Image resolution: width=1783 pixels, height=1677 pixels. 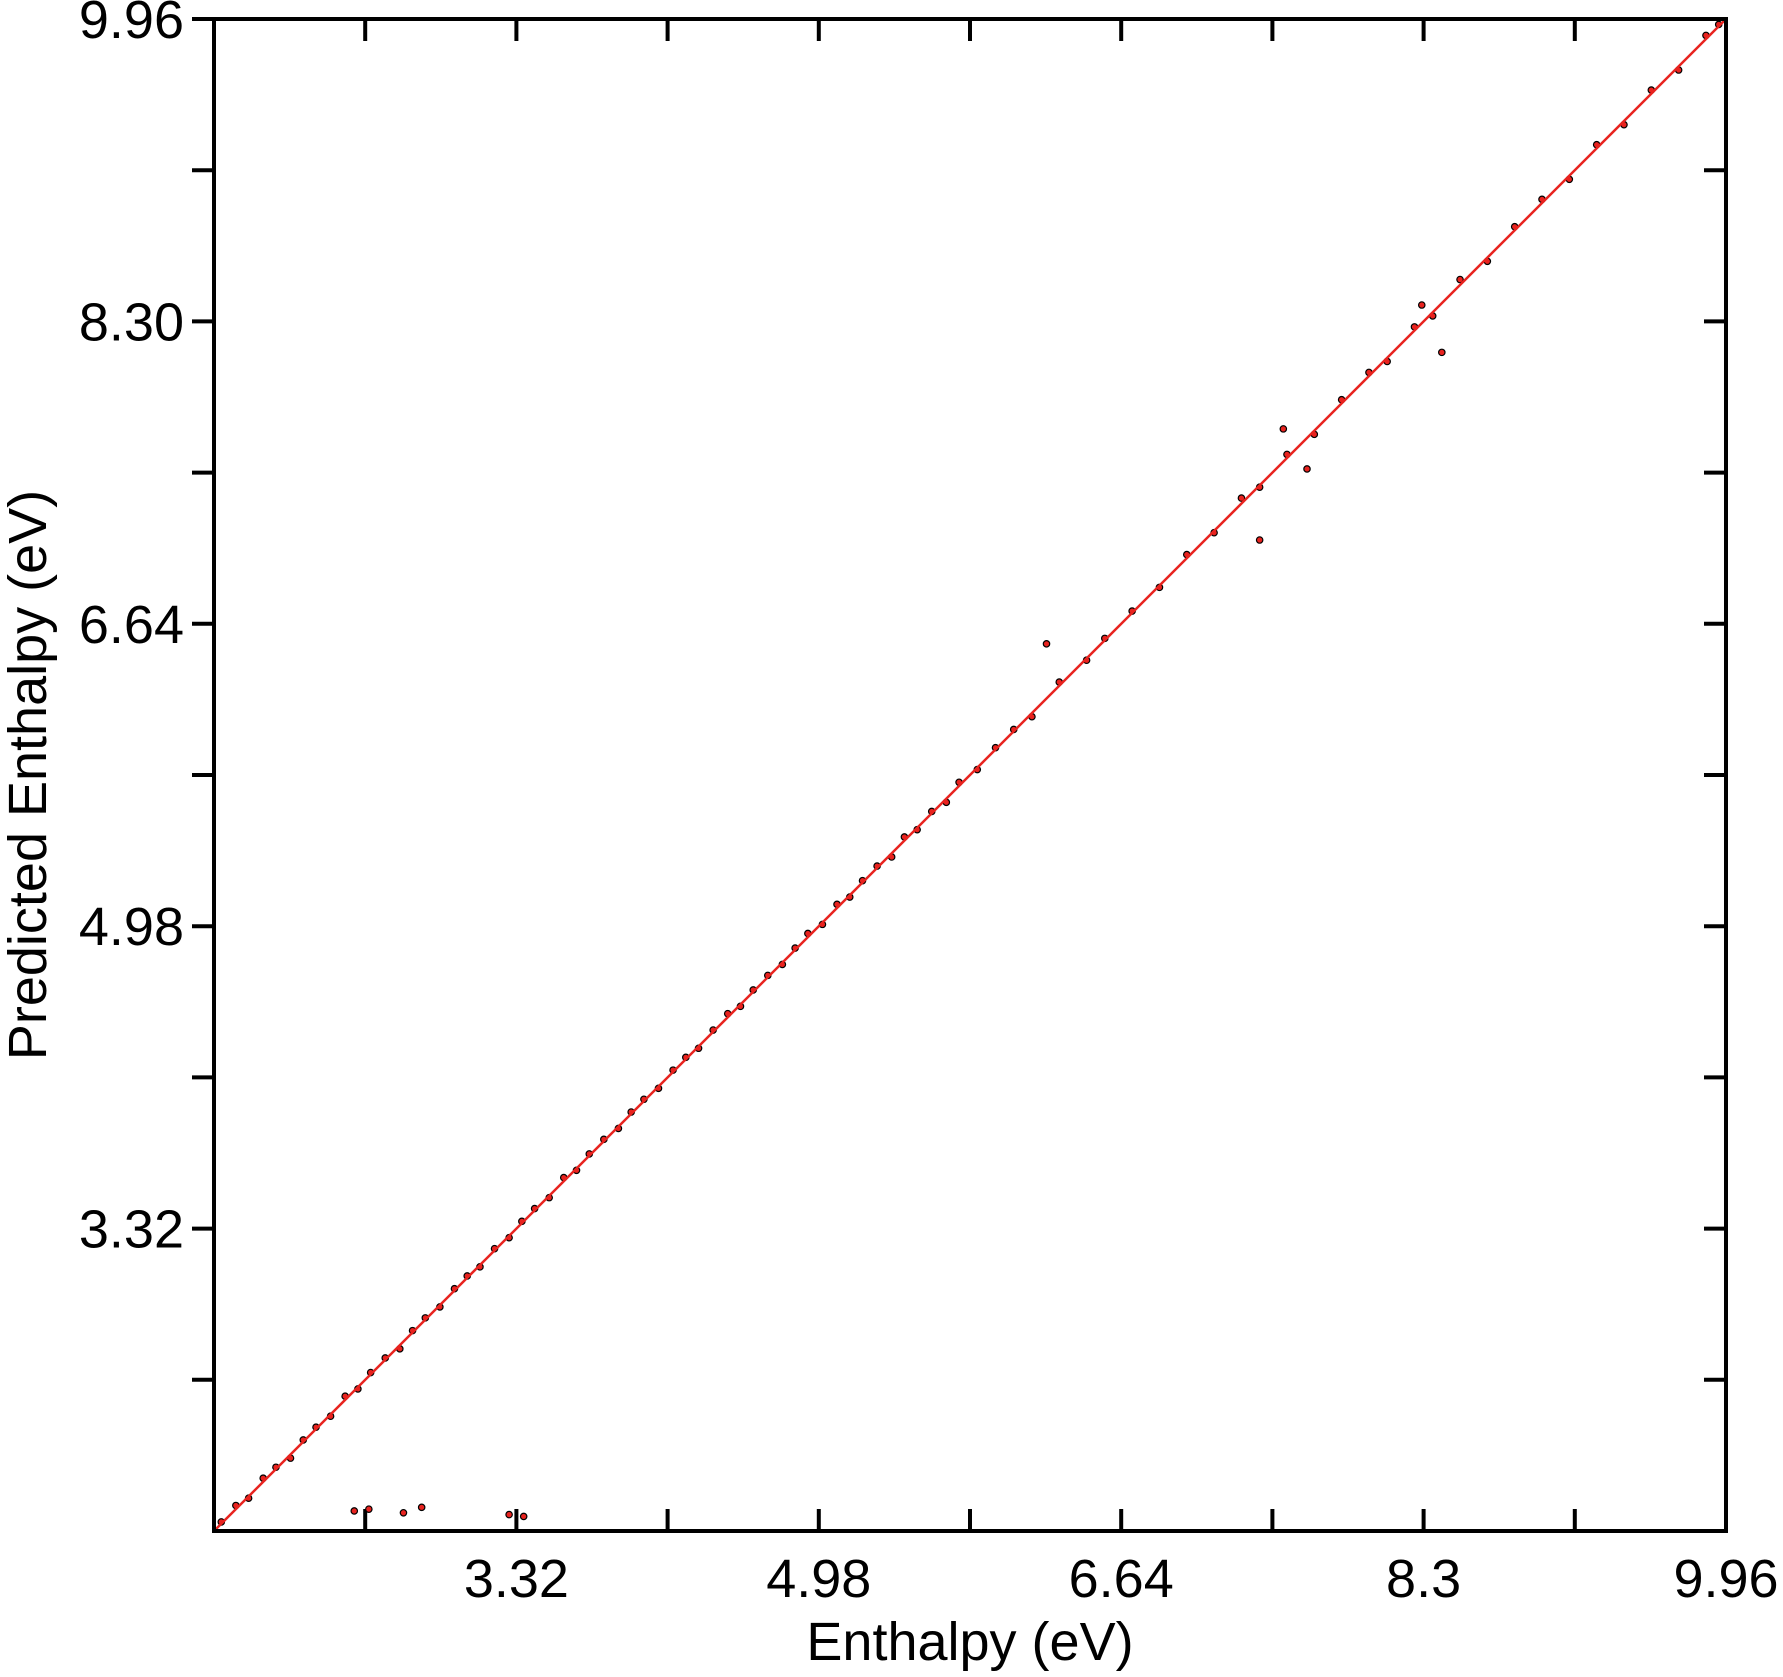 I want to click on y-tick-label: 8.30, so click(x=131, y=322).